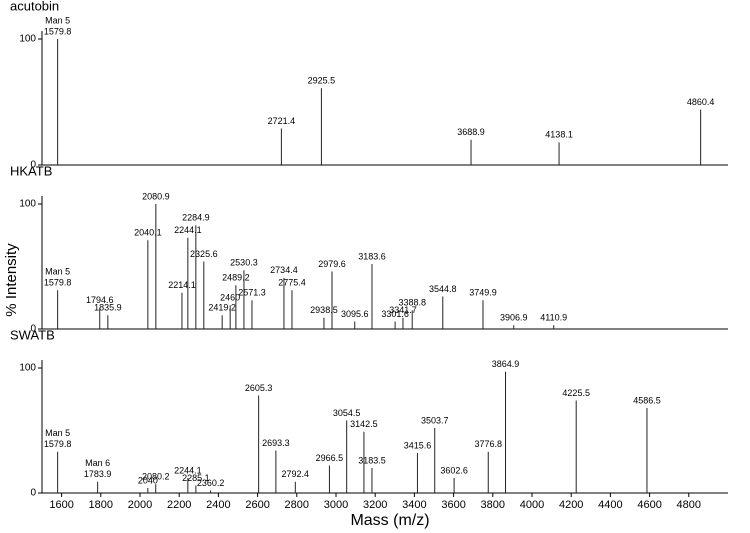  Describe the element at coordinates (418, 445) in the screenshot. I see `peak-label: 3415.6` at that location.